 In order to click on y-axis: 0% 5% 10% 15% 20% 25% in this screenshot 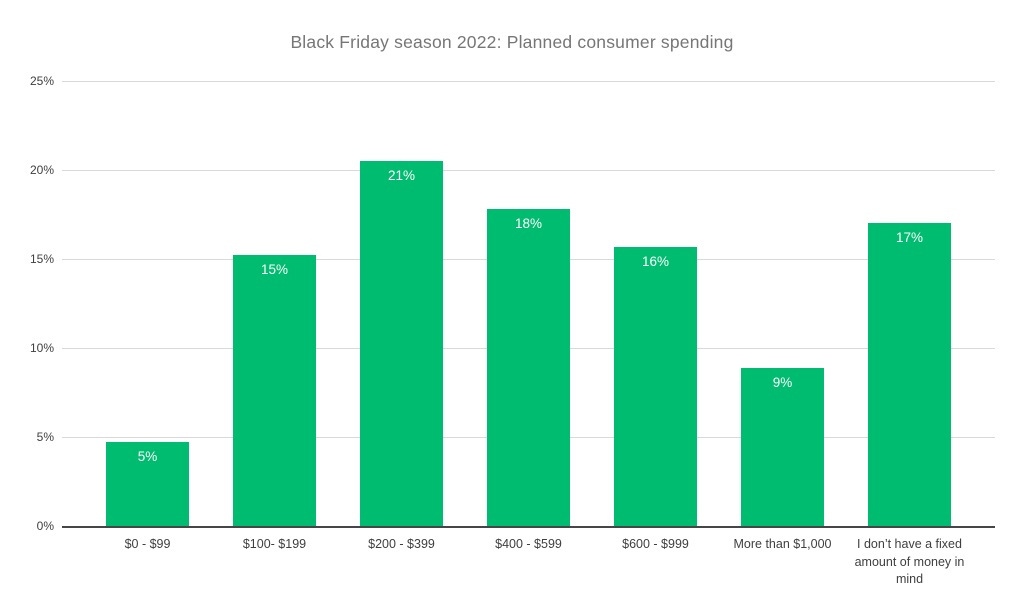, I will do `click(27, 303)`.